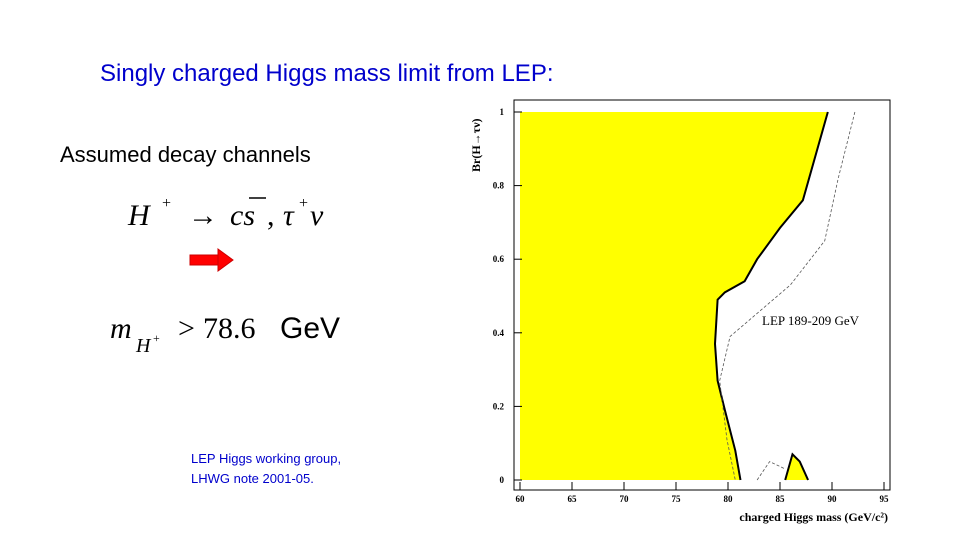 This screenshot has width=960, height=540. I want to click on y-axis-title: Br(H→τν), so click(476, 145).